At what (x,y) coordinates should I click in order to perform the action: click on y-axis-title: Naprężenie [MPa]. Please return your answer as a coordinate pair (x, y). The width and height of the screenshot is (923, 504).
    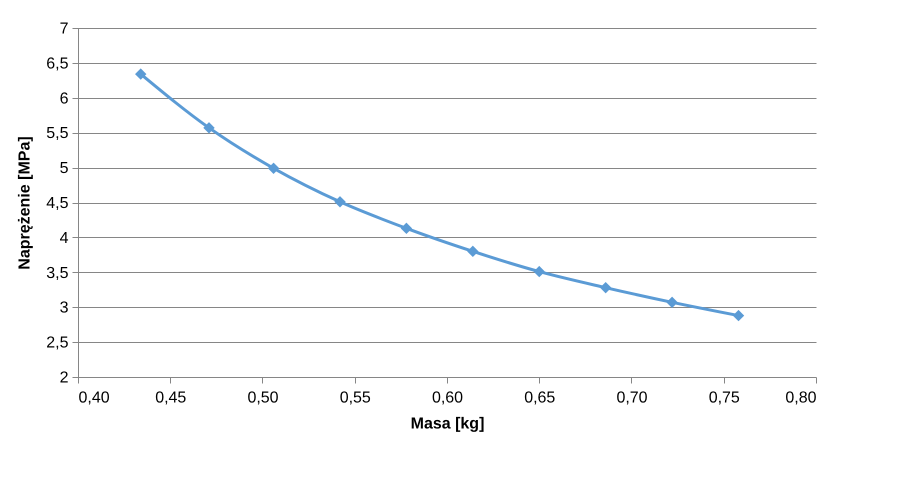
    Looking at the image, I should click on (25, 203).